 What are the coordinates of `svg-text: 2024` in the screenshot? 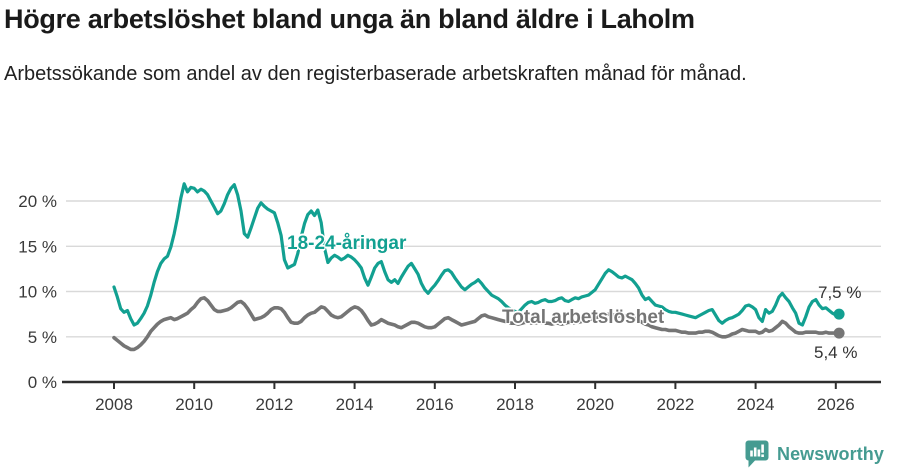 It's located at (756, 404).